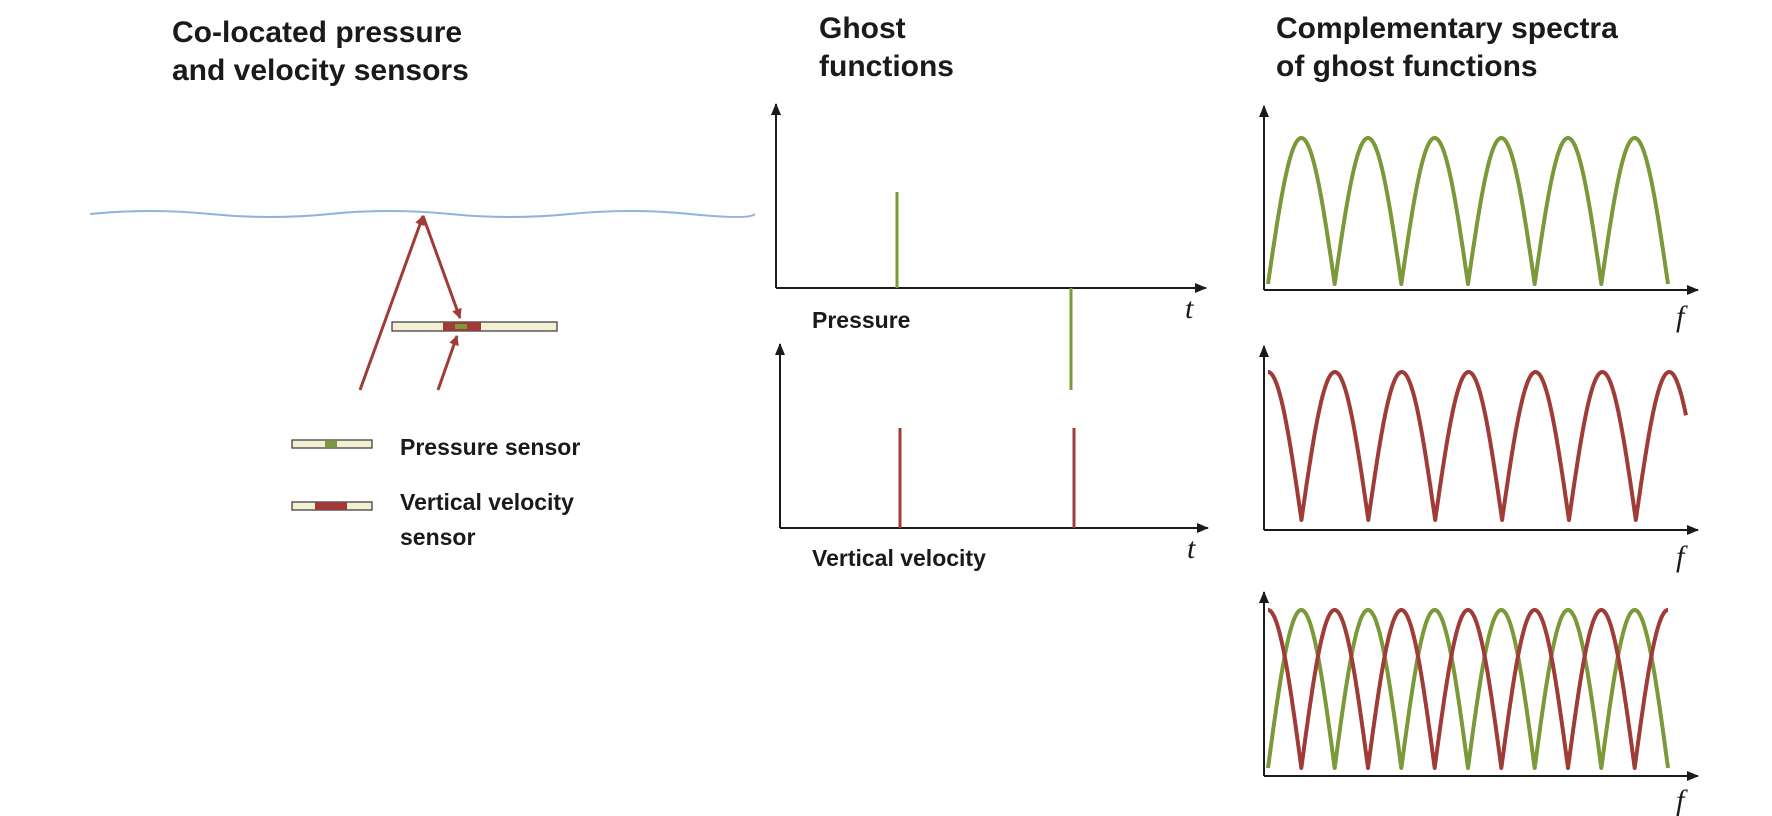  Describe the element at coordinates (317, 32) in the screenshot. I see `left-title-line1: Co-located pressure` at that location.